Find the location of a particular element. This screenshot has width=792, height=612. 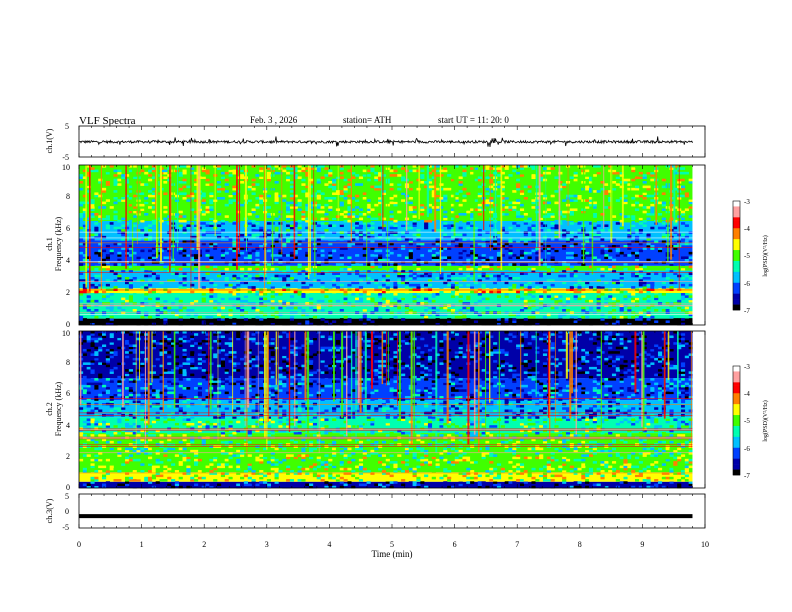

colorbar-segment is located at coordinates (736, 222).